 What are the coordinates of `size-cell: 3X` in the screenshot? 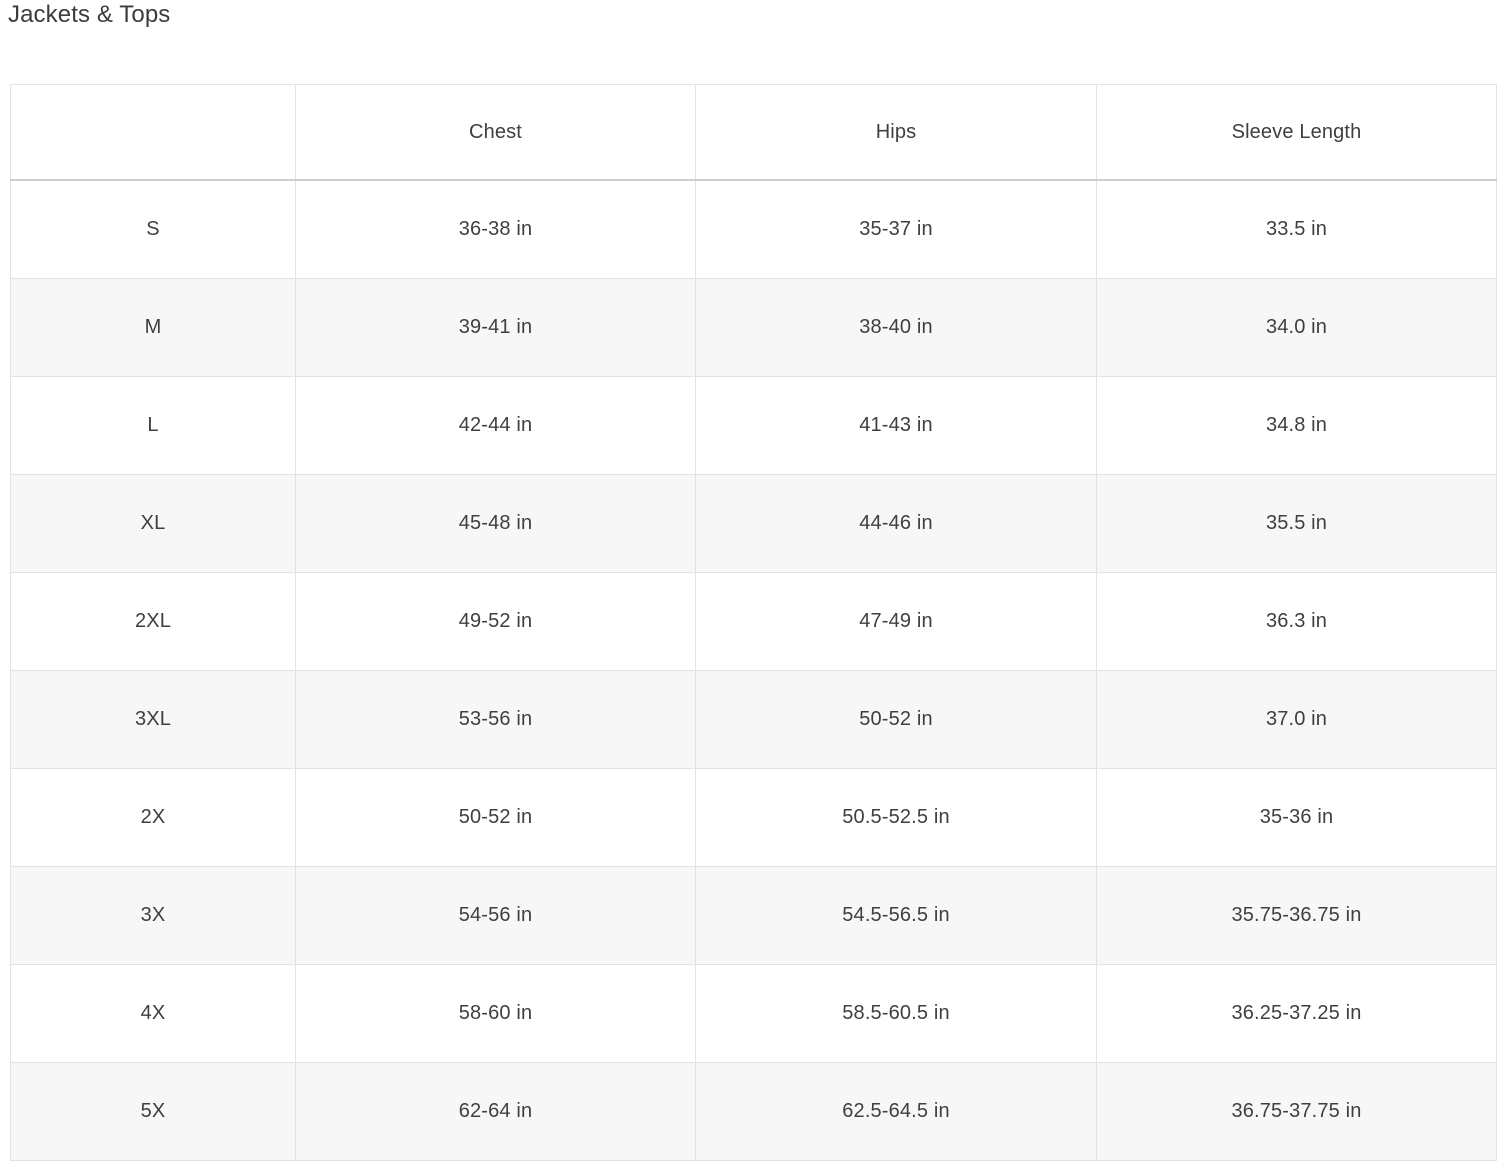 It's located at (153, 915).